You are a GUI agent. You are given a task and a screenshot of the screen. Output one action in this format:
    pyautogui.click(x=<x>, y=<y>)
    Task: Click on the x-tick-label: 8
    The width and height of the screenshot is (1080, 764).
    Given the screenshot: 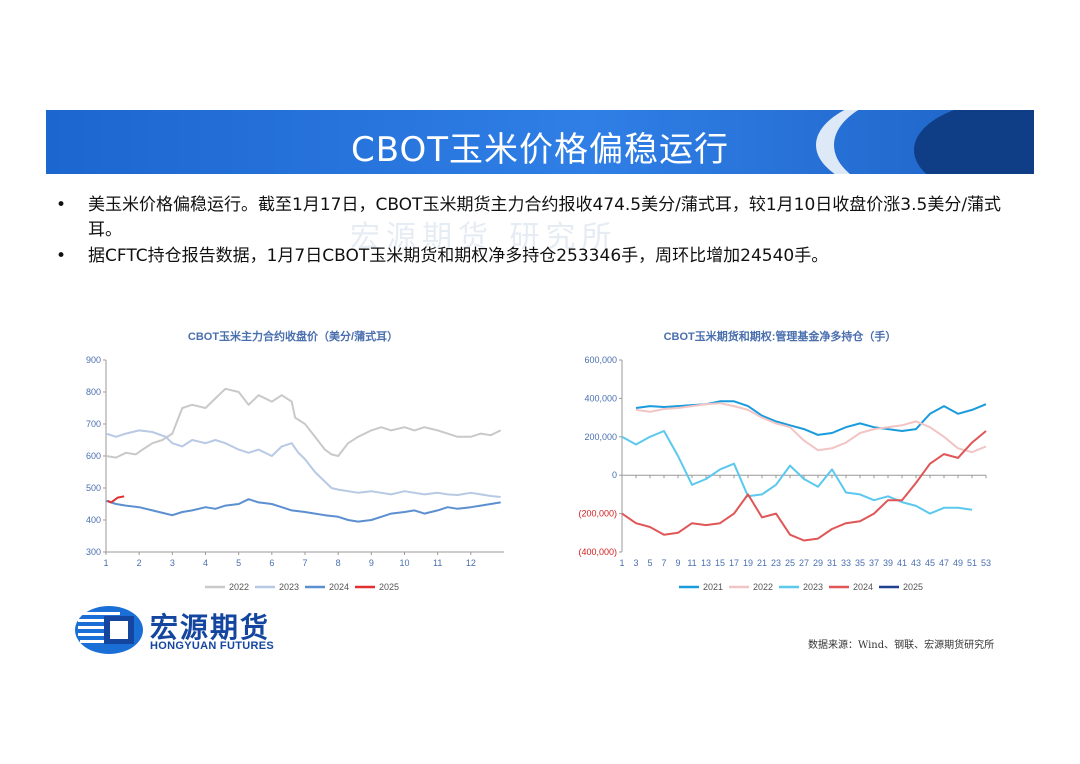 What is the action you would take?
    pyautogui.click(x=338, y=563)
    